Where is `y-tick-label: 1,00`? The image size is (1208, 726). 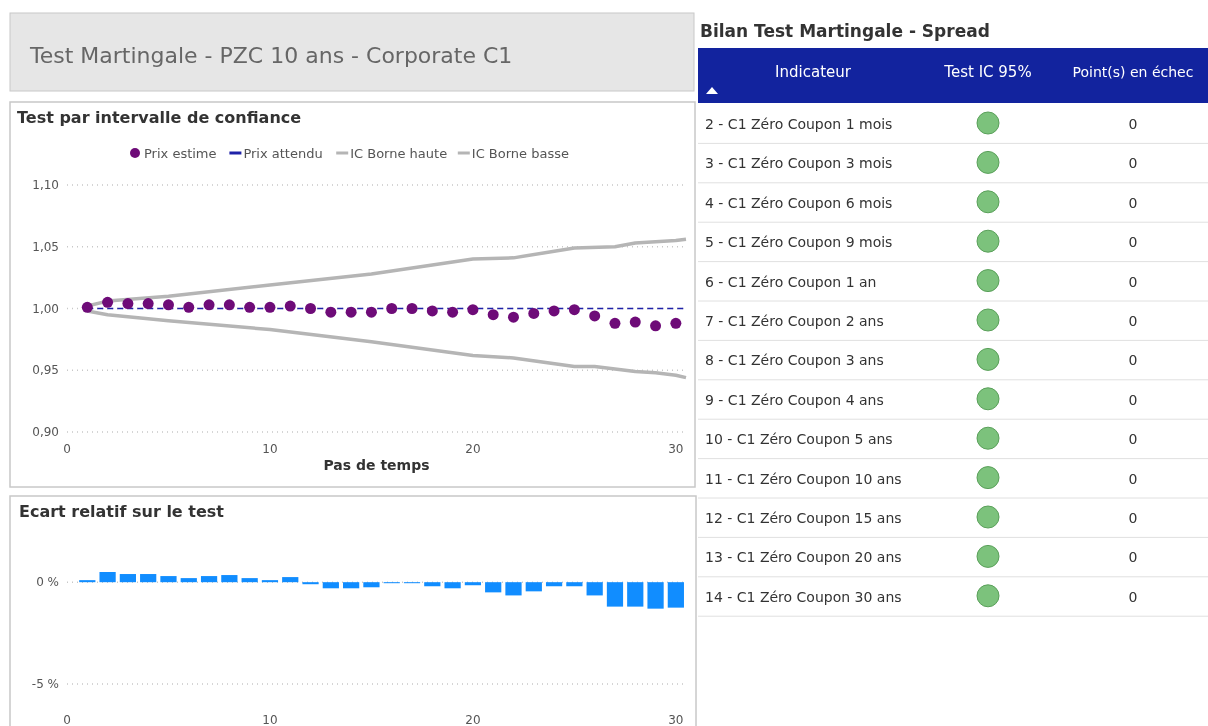 y-tick-label: 1,00 is located at coordinates (45, 308).